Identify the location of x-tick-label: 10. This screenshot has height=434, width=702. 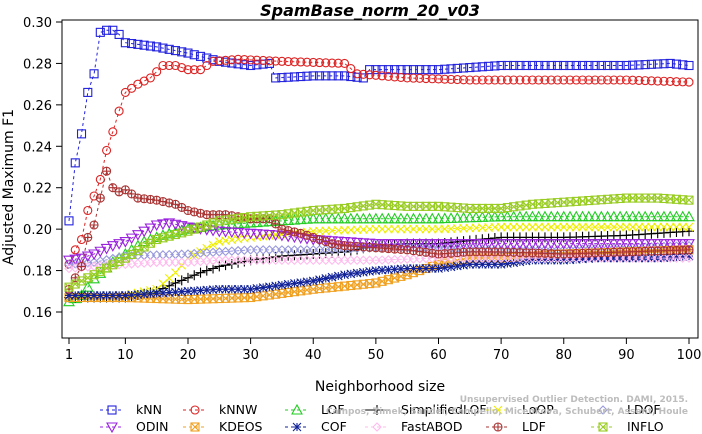
(125, 355).